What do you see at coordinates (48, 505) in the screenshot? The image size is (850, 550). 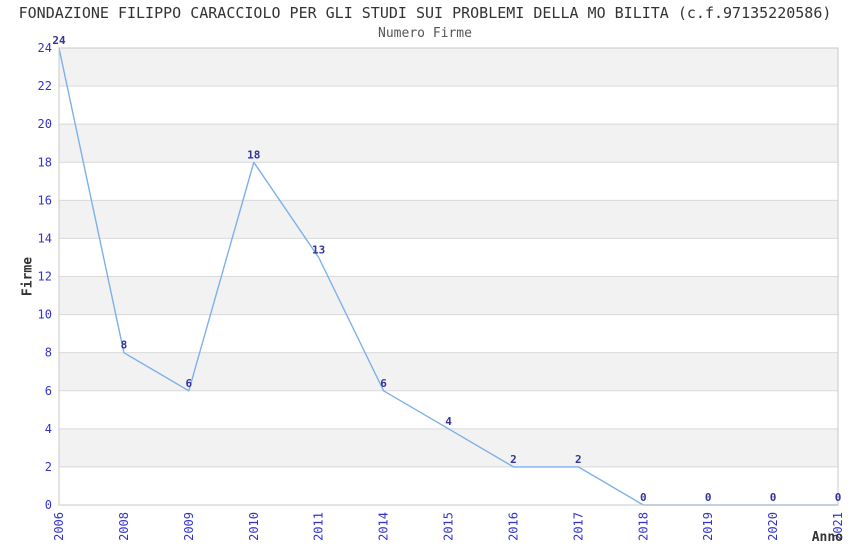 I see `y-tick-label: 0` at bounding box center [48, 505].